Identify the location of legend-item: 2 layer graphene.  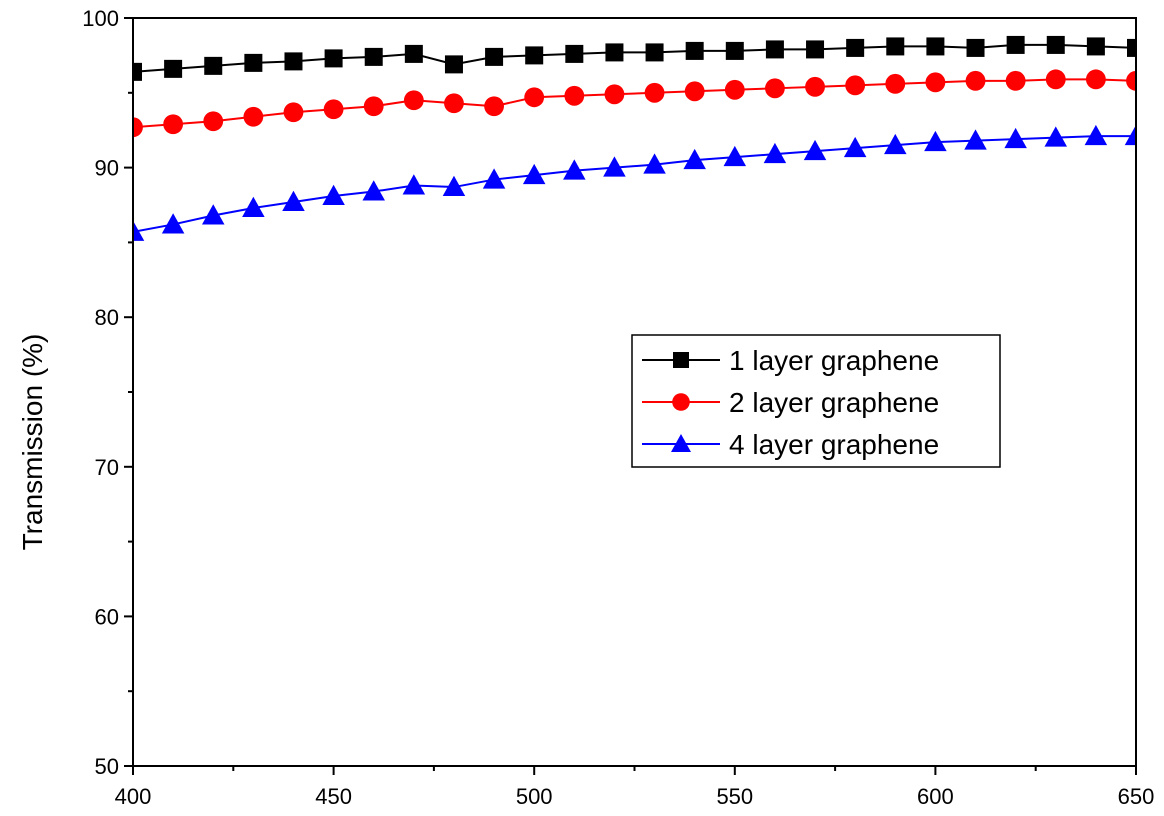
(790, 402).